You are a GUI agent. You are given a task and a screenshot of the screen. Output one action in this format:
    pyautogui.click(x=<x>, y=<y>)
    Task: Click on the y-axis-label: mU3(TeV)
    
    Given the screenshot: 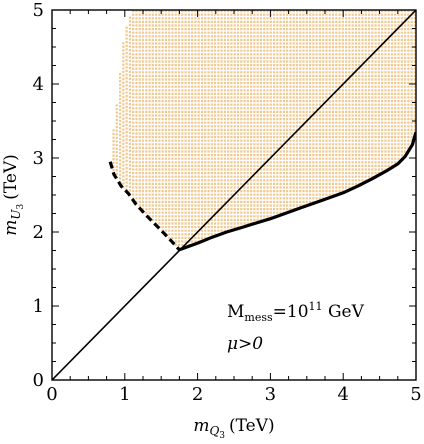 What is the action you would take?
    pyautogui.click(x=13, y=195)
    